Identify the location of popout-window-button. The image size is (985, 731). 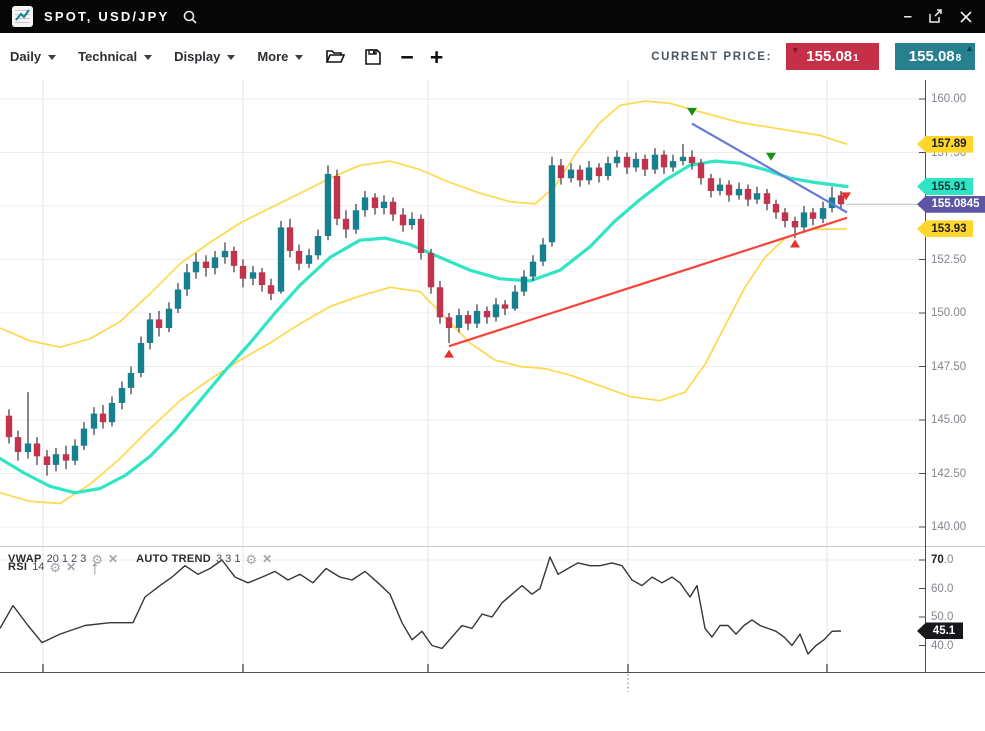
(935, 16).